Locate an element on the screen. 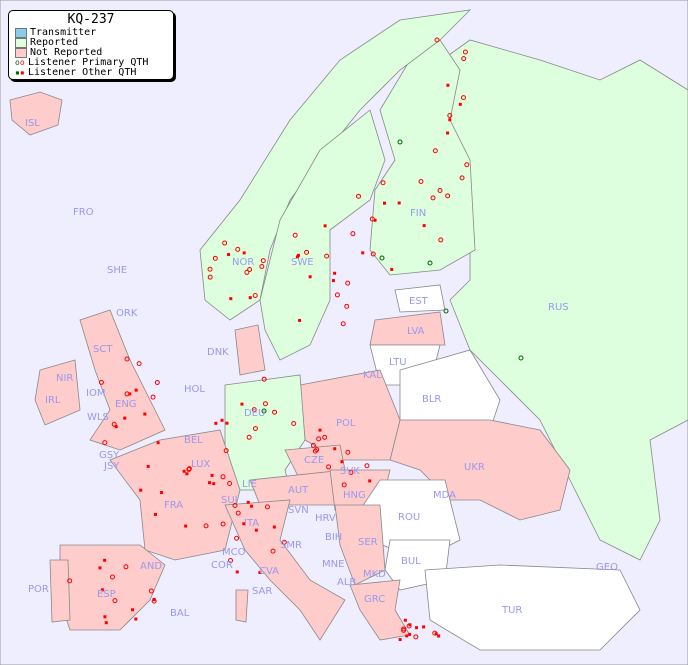 This screenshot has height=665, width=688. country-ukr is located at coordinates (480, 470).